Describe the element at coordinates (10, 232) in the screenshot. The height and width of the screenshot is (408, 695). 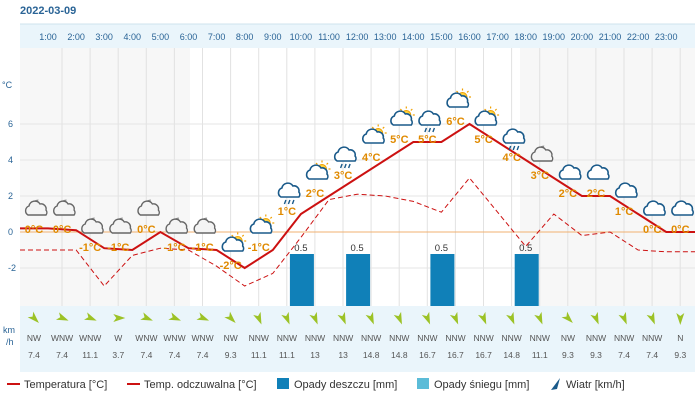
I see `y-tick-label: 0` at that location.